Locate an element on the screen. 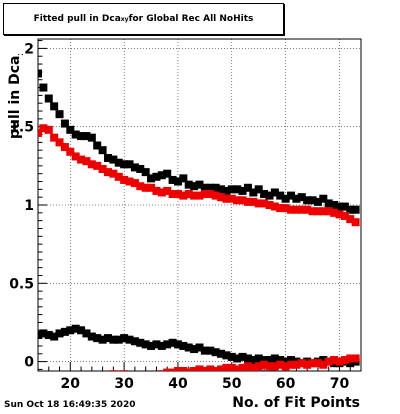 This screenshot has width=400, height=414. y-axis-label-sub: xy is located at coordinates (20, 55).